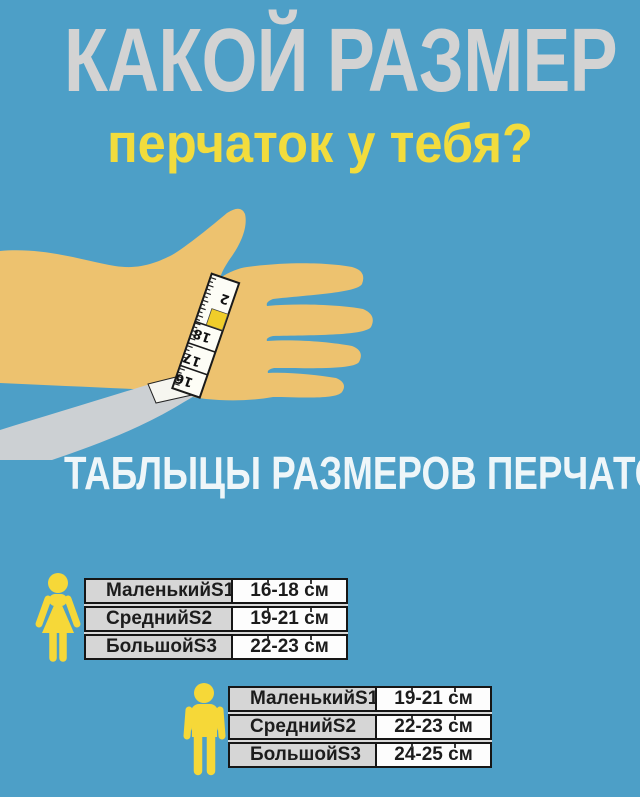  What do you see at coordinates (192, 359) in the screenshot?
I see `tape-number: 17` at bounding box center [192, 359].